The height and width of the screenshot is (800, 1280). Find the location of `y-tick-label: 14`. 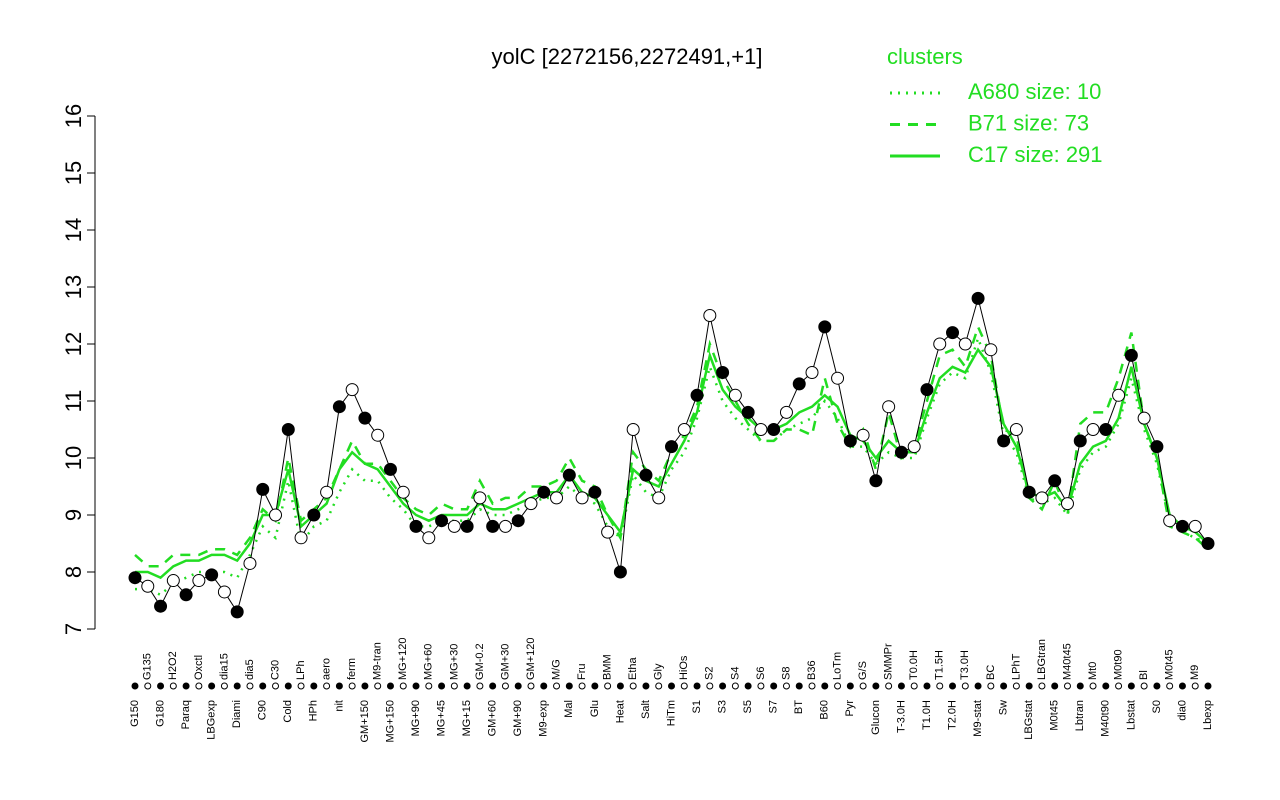

y-tick-label: 14 is located at coordinates (73, 230).